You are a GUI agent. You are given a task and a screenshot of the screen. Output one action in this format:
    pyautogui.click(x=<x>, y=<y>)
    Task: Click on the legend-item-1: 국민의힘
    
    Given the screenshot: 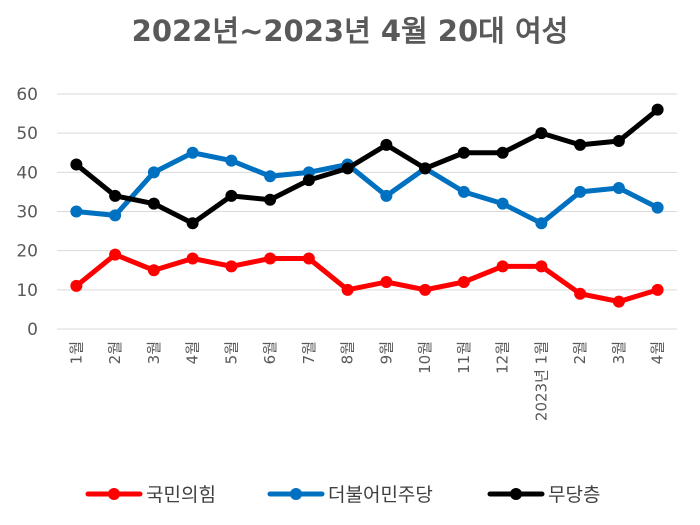 What is the action you would take?
    pyautogui.click(x=150, y=495)
    